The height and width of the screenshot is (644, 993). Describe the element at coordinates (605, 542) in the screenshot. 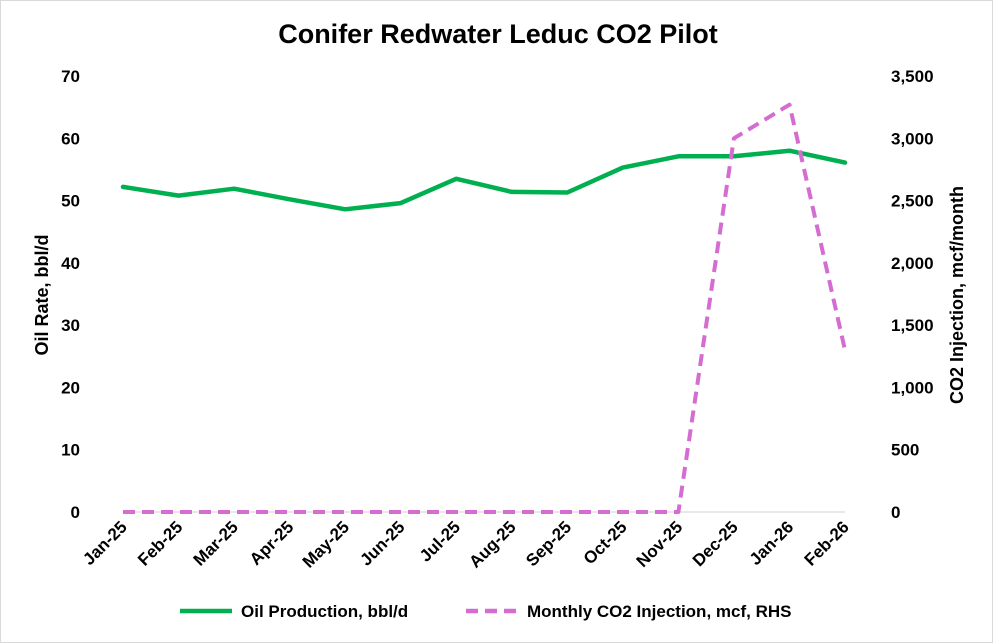

I see `x-tick-label: Oct-25` at that location.